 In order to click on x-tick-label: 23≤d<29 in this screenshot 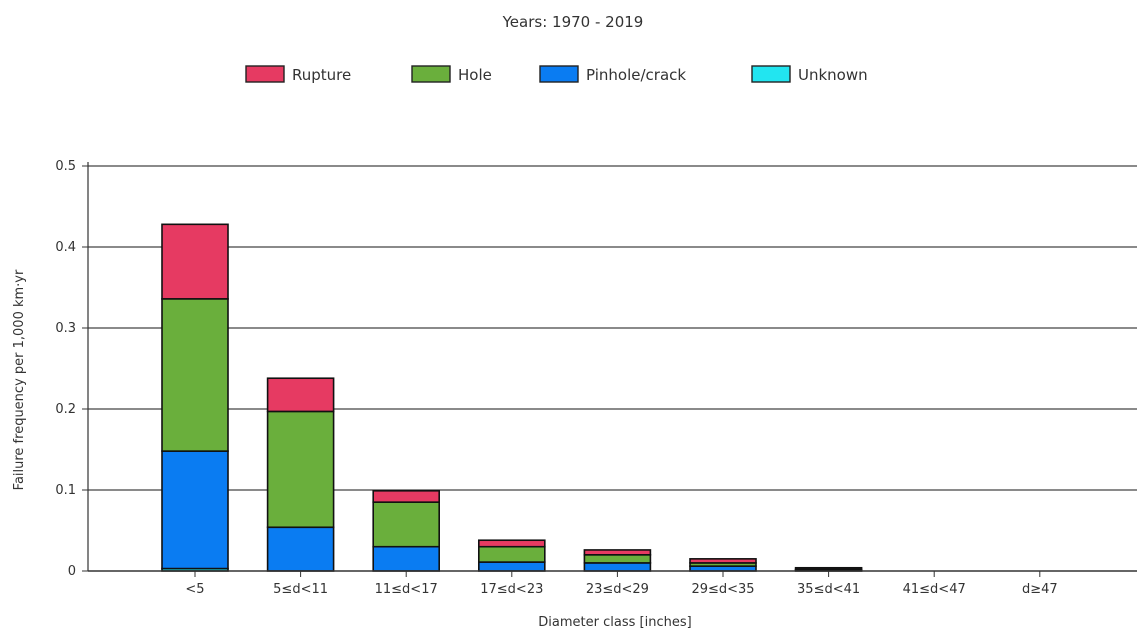, I will do `click(617, 589)`.